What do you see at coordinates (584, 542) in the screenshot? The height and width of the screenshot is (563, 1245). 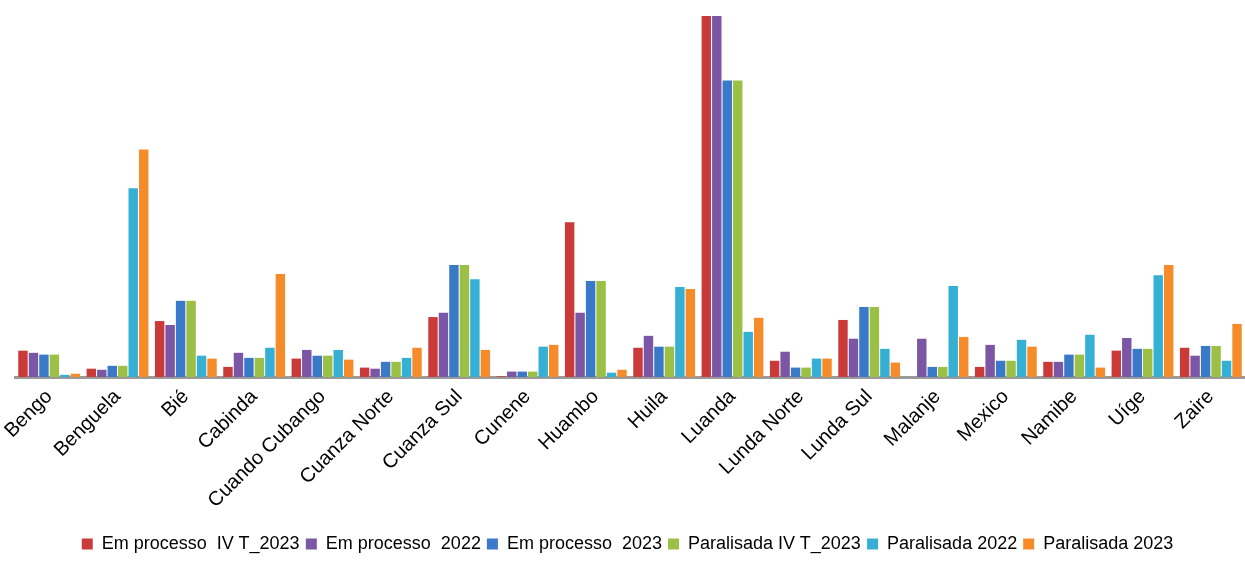 I see `legend-label: Em processo 2023` at bounding box center [584, 542].